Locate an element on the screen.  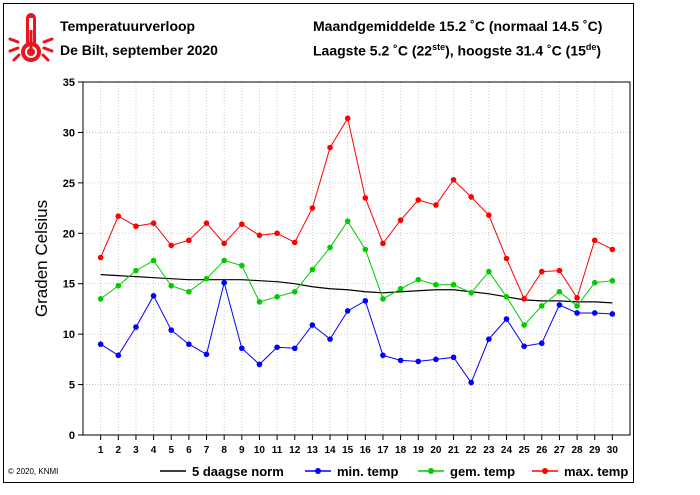
extremes-text-1: Laagste 5.2 ˚C (22 is located at coordinates (373, 50).